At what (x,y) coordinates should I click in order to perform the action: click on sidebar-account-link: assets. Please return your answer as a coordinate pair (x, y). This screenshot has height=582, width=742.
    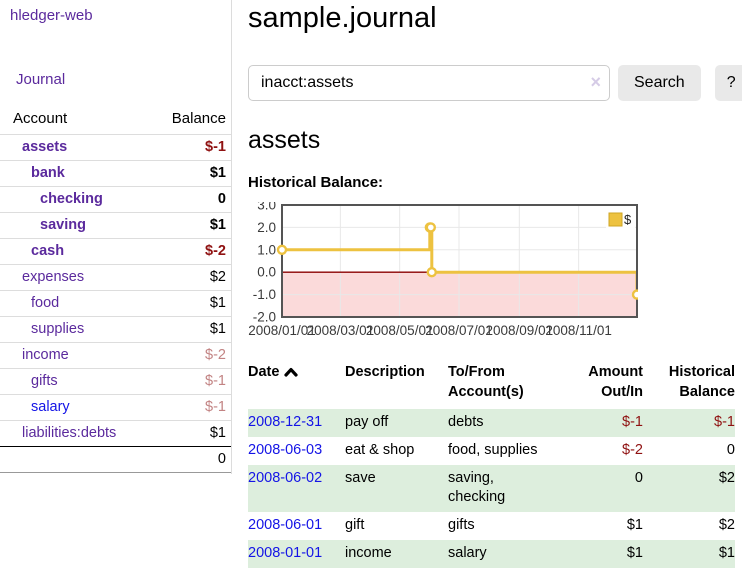
    Looking at the image, I should click on (45, 147).